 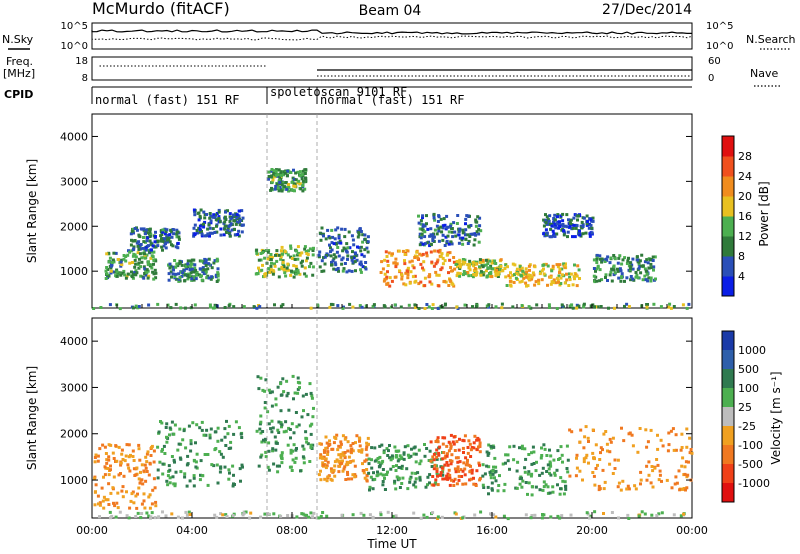 What do you see at coordinates (392, 530) in the screenshot?
I see `x-tick-label: 12:00` at bounding box center [392, 530].